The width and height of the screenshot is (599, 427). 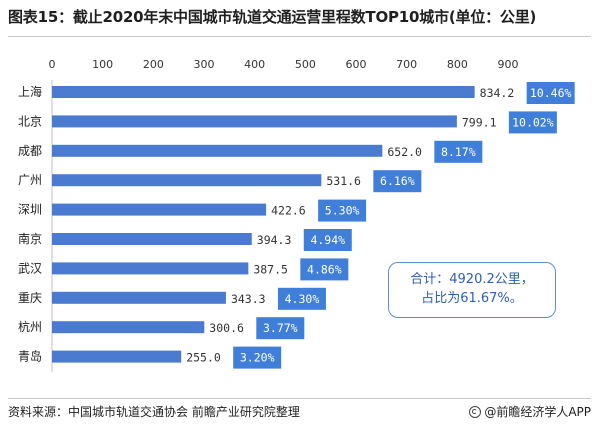 I want to click on share-label: 4.30%, so click(x=302, y=299).